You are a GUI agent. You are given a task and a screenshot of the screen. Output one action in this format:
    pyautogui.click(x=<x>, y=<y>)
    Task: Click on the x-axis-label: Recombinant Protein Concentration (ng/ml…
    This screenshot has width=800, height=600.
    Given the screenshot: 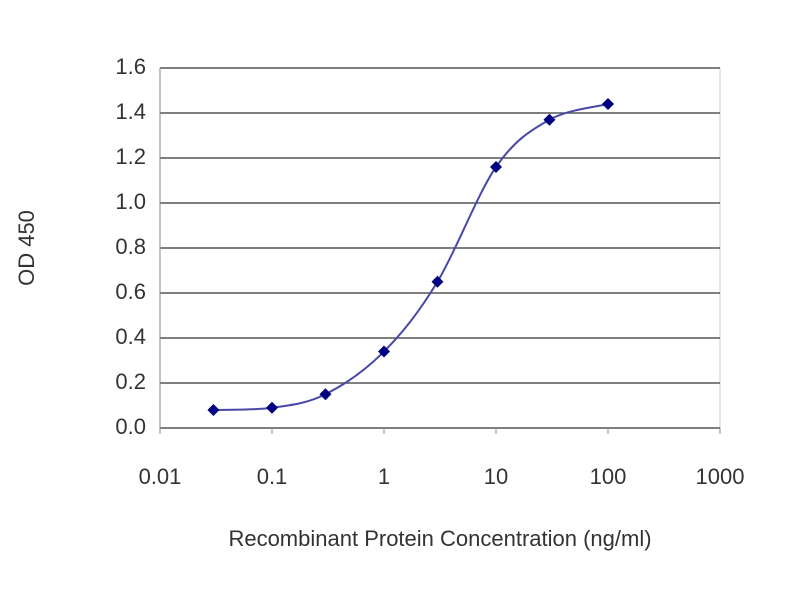 What is the action you would take?
    pyautogui.click(x=439, y=538)
    